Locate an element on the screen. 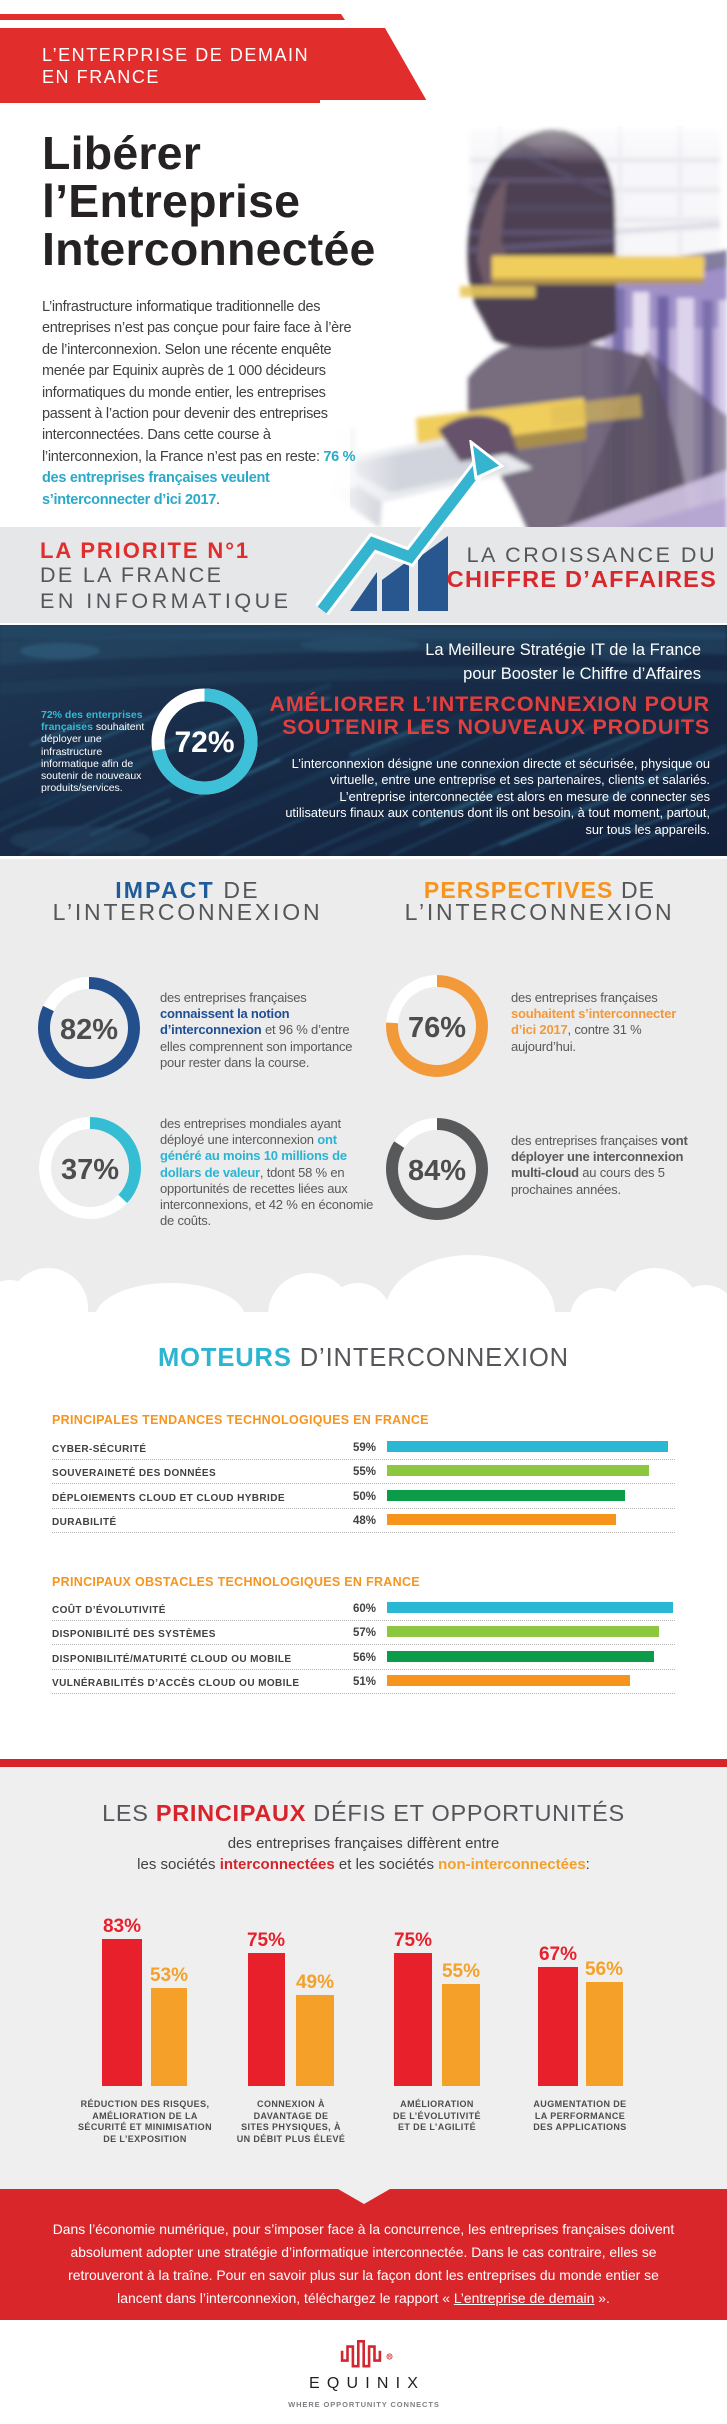 This screenshot has height=2424, width=727. svg-text: 76% is located at coordinates (437, 1028).